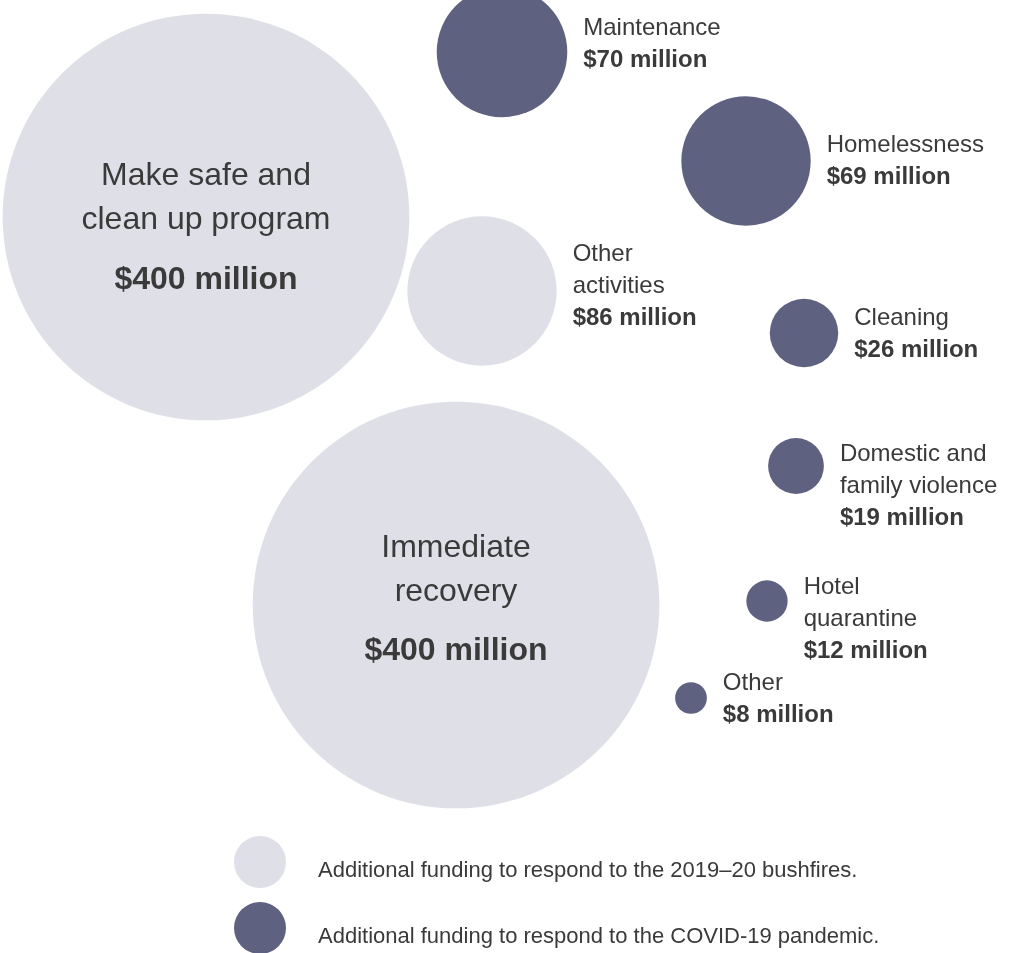  I want to click on legend-label: Additional funding to respond to the COVID-19 pandemic., so click(599, 935).